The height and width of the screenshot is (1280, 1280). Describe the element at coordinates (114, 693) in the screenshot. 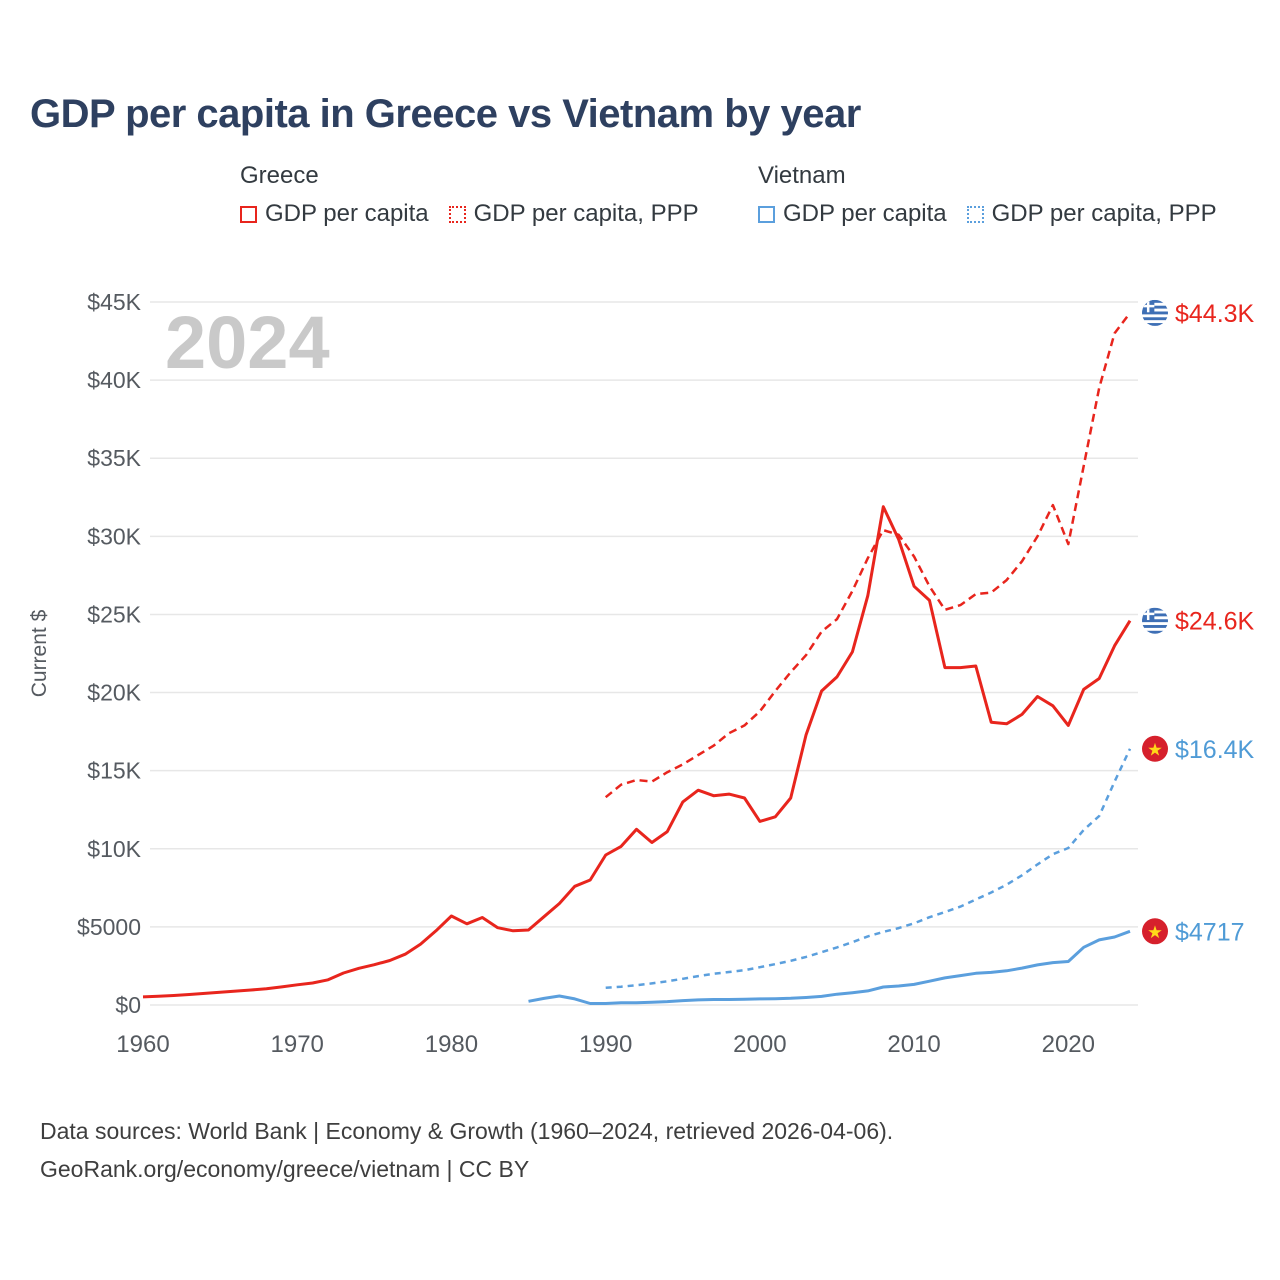

I see `y-tick-label: $20K` at that location.